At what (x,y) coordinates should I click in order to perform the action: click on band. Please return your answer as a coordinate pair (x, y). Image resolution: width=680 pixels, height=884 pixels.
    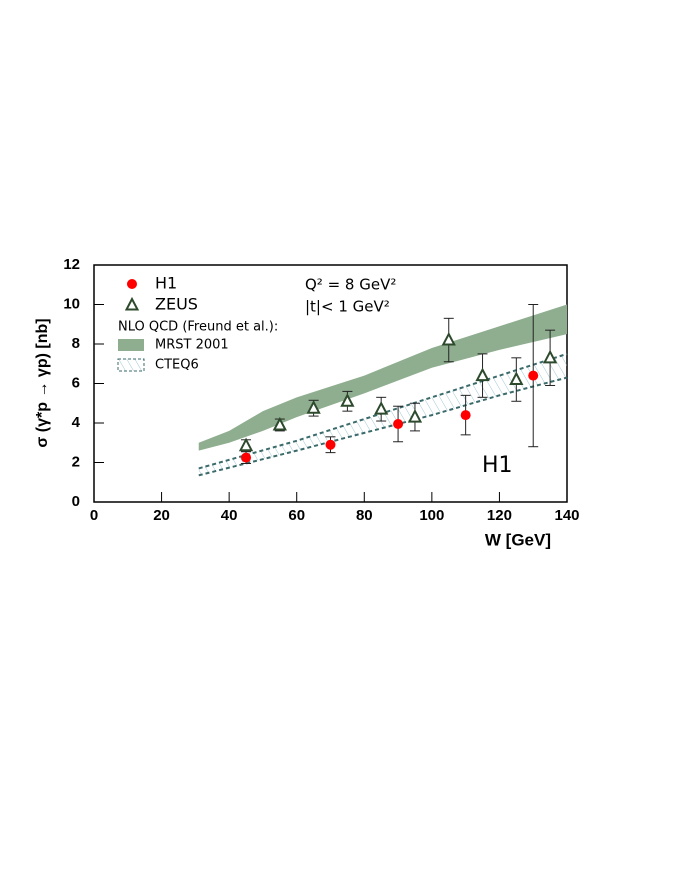
    Looking at the image, I should click on (382, 377).